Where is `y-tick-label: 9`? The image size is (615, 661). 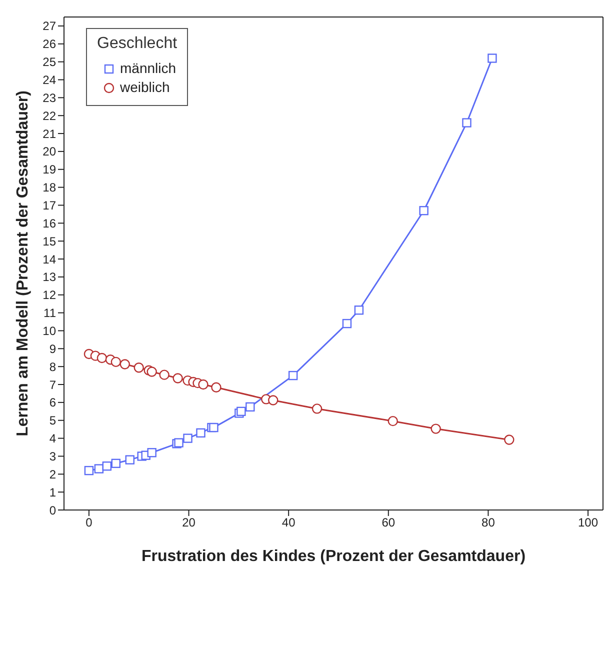
y-tick-label: 9 is located at coordinates (52, 349).